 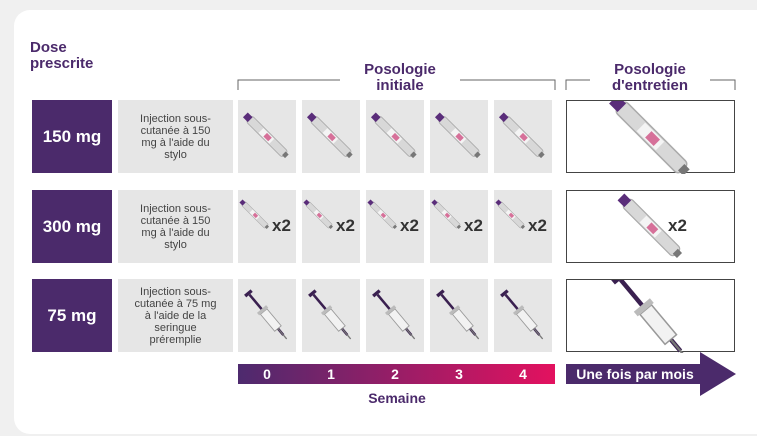 What do you see at coordinates (62, 55) in the screenshot?
I see `dose-title: Dose prescrite` at bounding box center [62, 55].